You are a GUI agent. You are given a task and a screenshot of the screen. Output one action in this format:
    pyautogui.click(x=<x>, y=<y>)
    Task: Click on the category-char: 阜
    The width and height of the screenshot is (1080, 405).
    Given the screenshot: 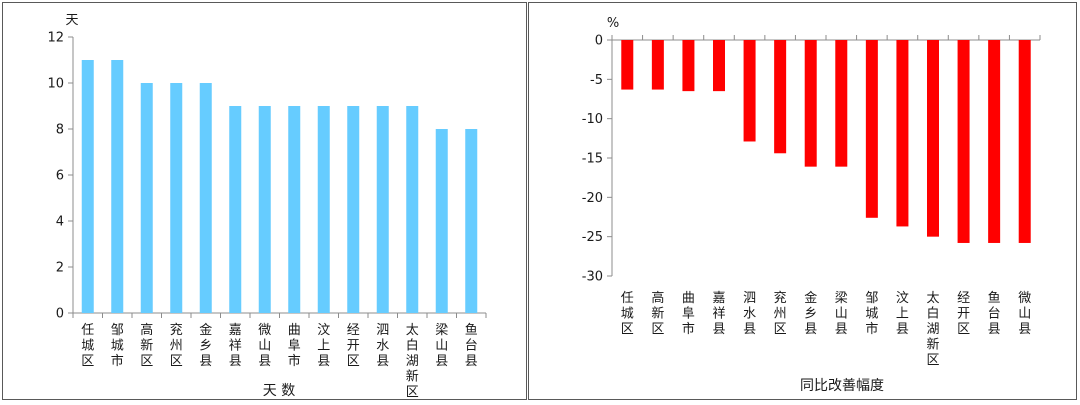 What is the action you would take?
    pyautogui.click(x=294, y=346)
    